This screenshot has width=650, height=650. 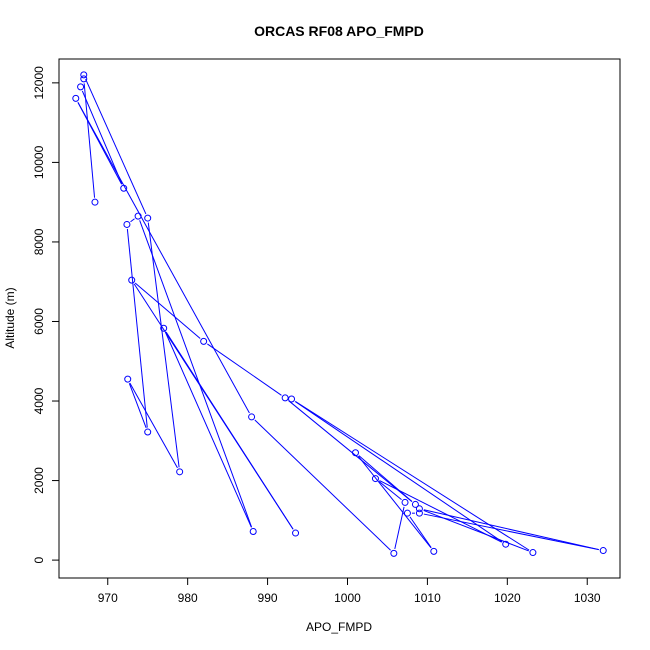 I want to click on x-tick-label: 1020, so click(x=507, y=598).